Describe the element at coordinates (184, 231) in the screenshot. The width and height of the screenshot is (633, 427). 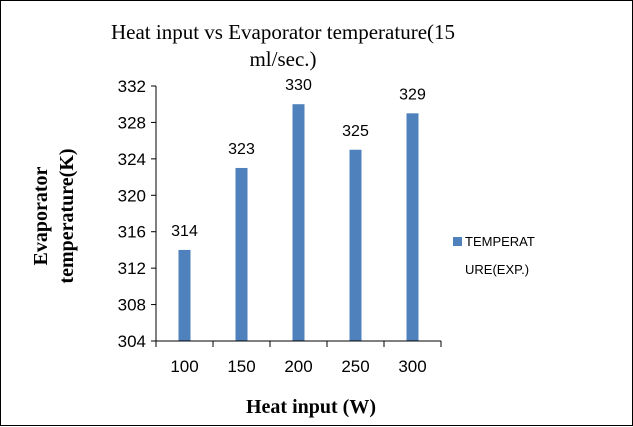
I see `data-label: 314` at that location.